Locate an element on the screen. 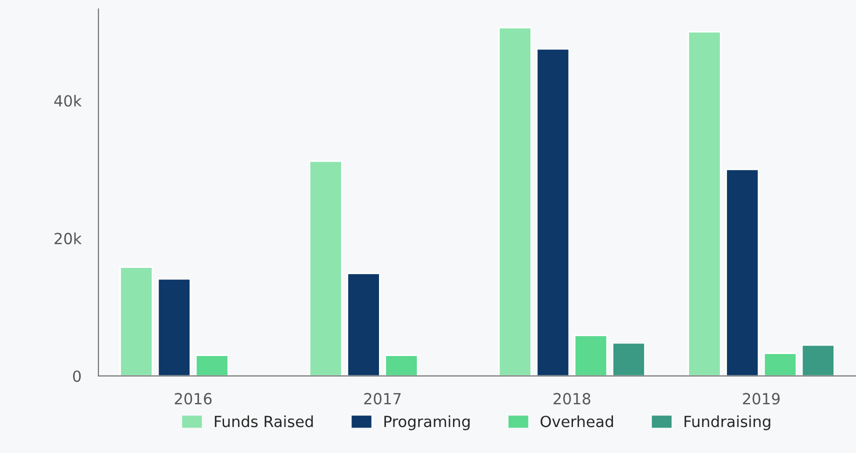 The image size is (856, 453). y-tick-label: 0 is located at coordinates (77, 376).